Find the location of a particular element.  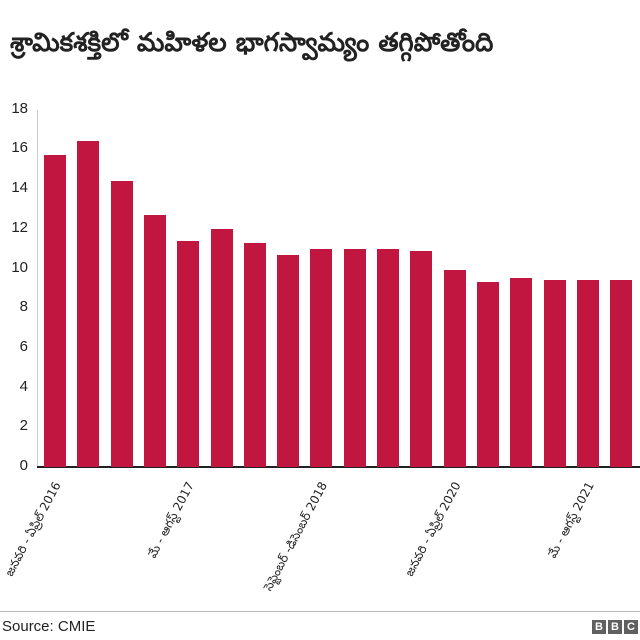

y-tick-label: 18 is located at coordinates (19, 108).